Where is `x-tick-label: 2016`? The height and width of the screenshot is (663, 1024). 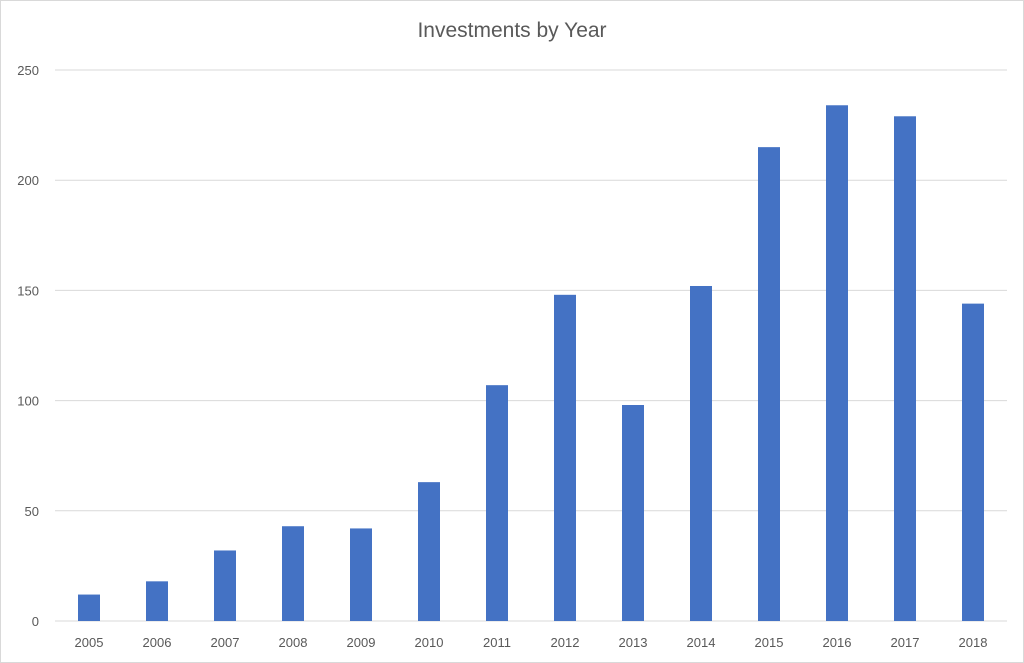 x-tick-label: 2016 is located at coordinates (837, 642).